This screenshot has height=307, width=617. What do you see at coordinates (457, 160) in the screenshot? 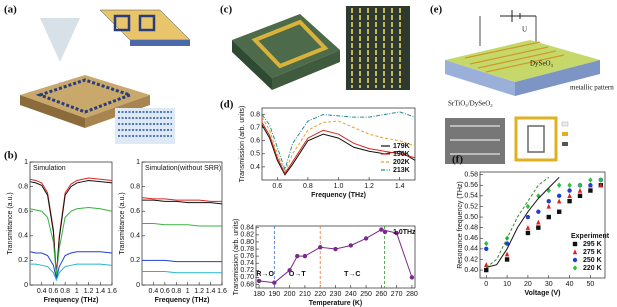
I see `panel-label: (f)` at bounding box center [457, 160].